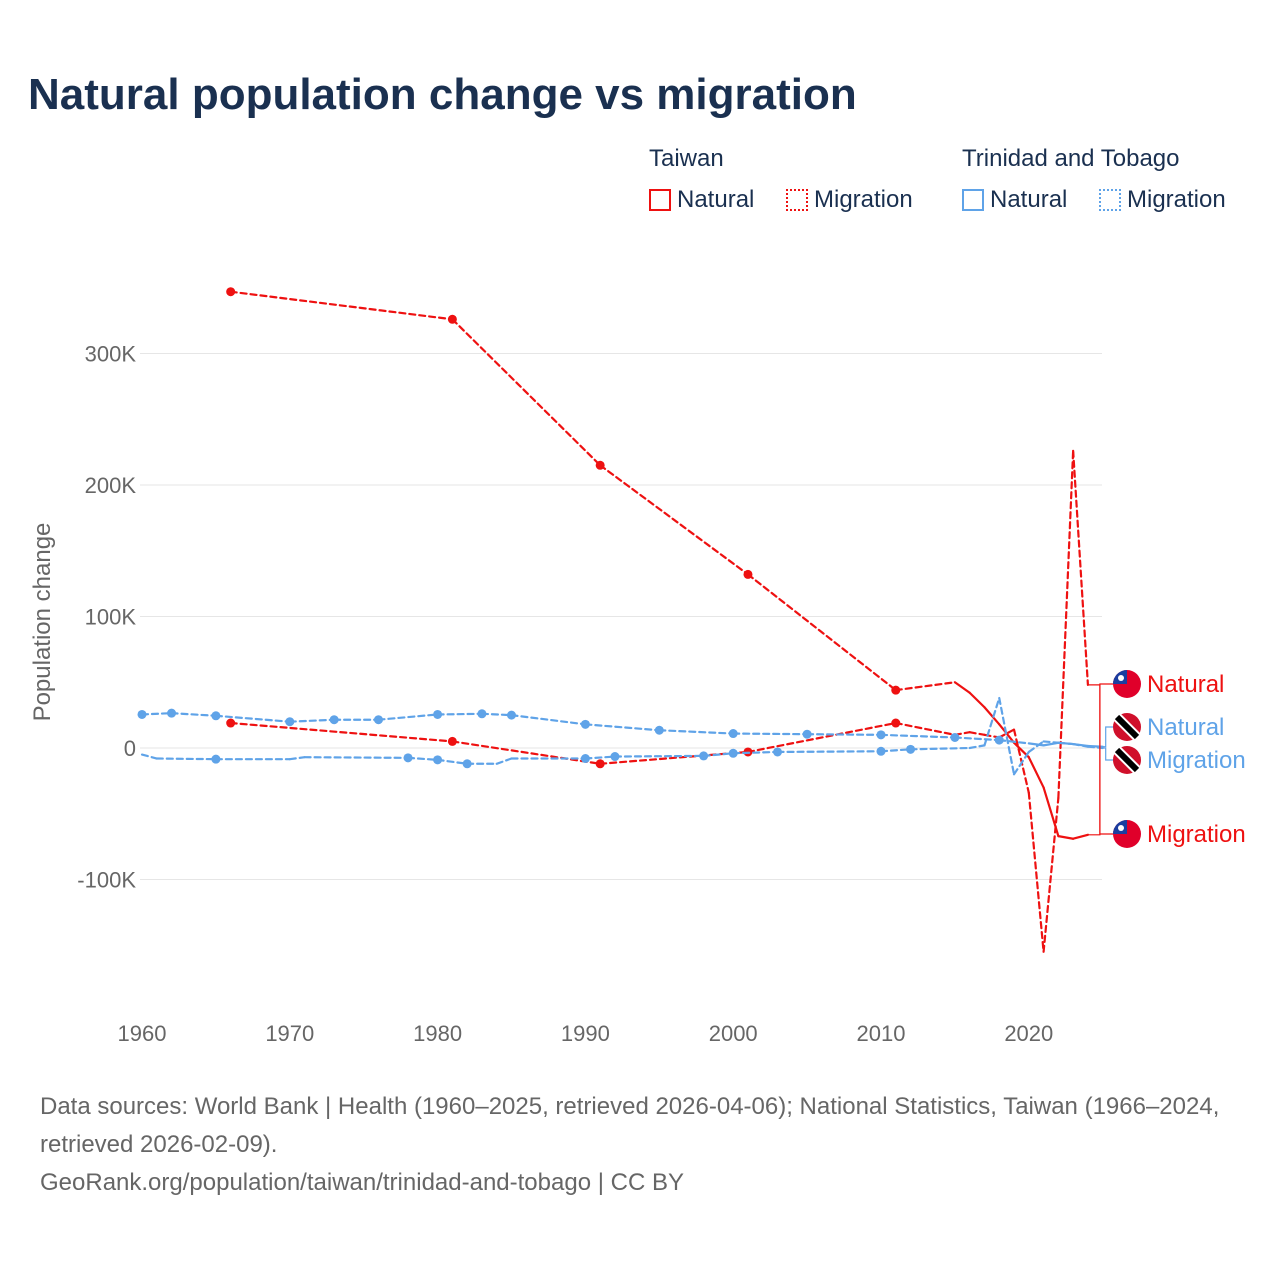 Image resolution: width=1280 pixels, height=1280 pixels. I want to click on legend-item-trinidad-migration: Migration, so click(1162, 200).